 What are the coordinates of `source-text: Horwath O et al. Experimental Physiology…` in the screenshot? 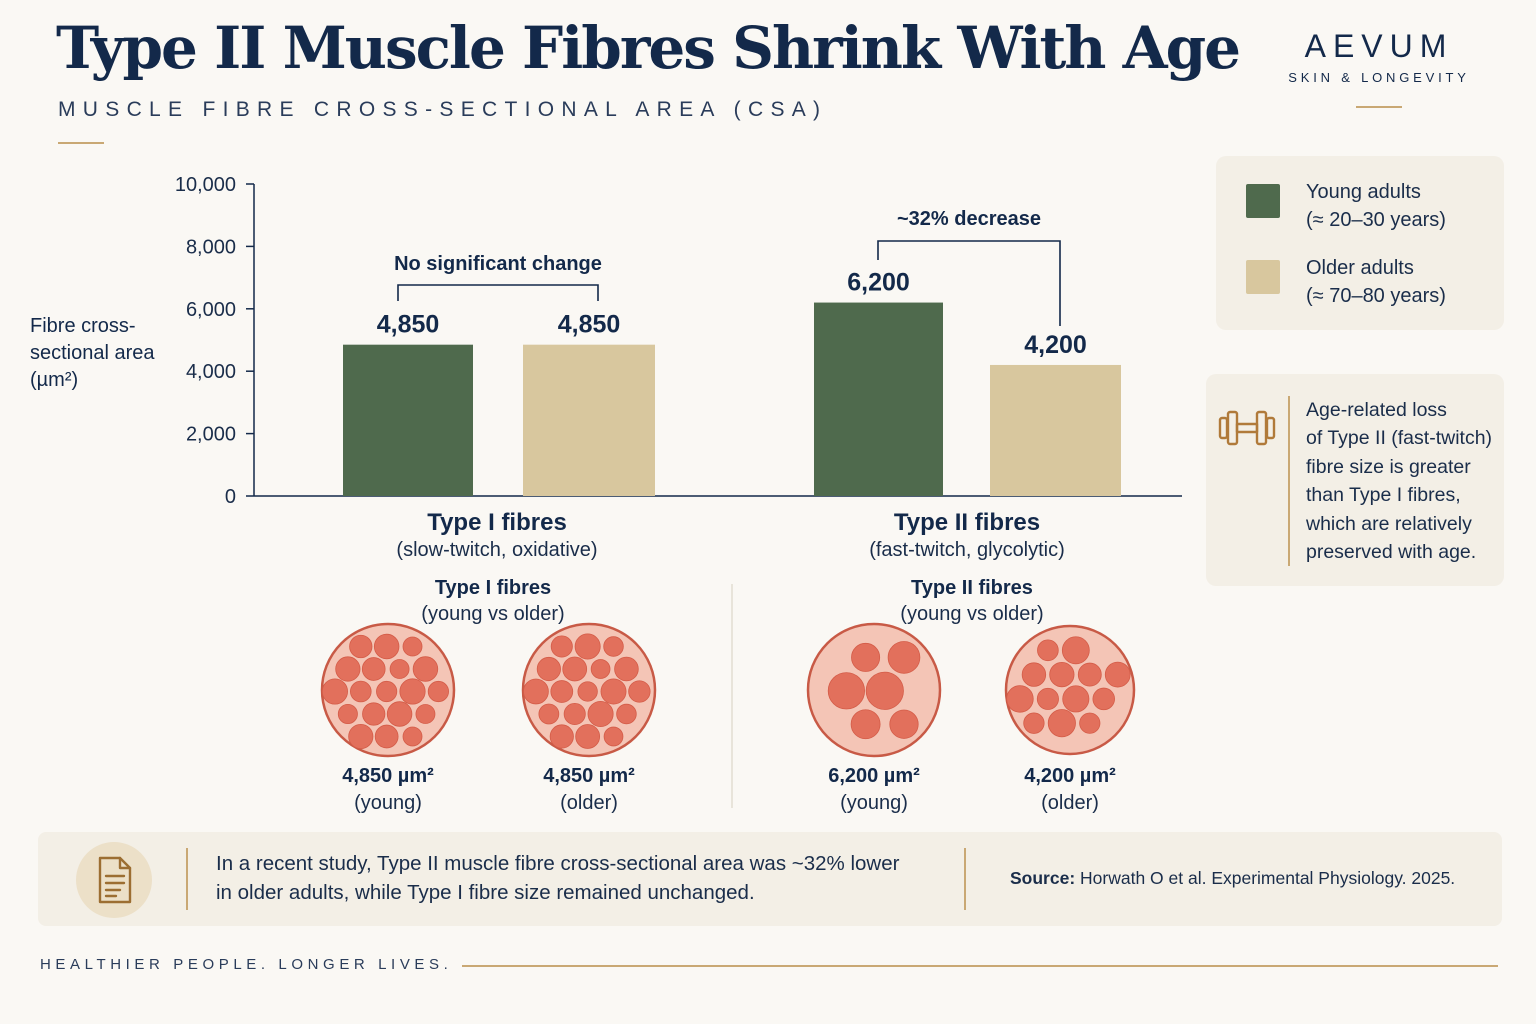 It's located at (1265, 878).